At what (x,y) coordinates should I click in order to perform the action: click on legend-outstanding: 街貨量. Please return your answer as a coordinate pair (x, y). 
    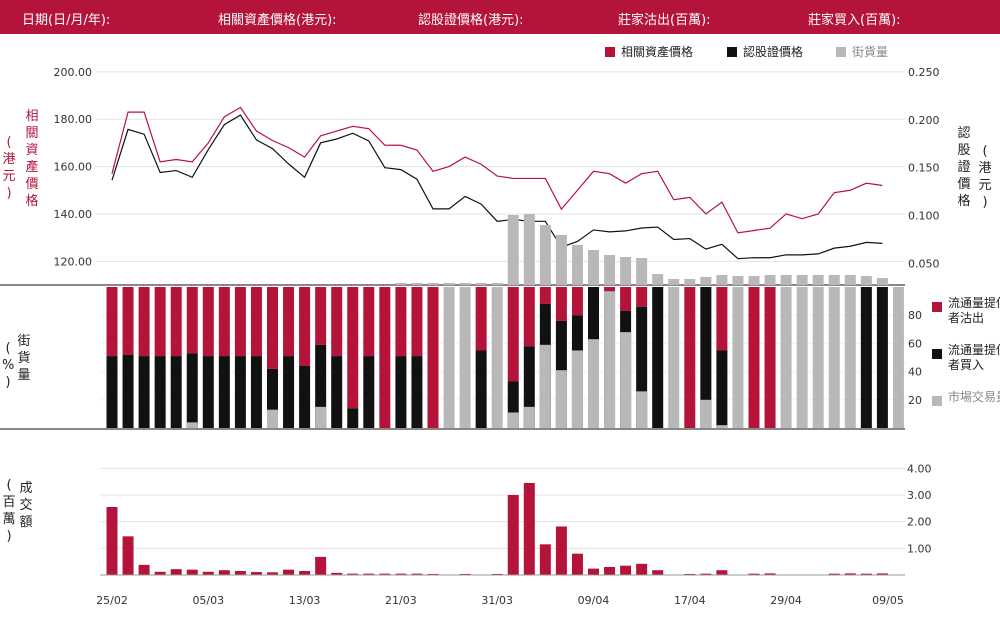
    Looking at the image, I should click on (862, 51).